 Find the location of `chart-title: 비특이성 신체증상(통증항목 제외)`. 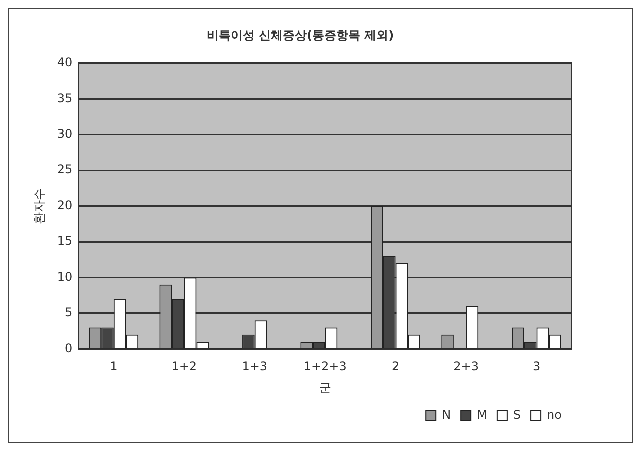

chart-title: 비특이성 신체증상(통증항목 제외) is located at coordinates (300, 35).